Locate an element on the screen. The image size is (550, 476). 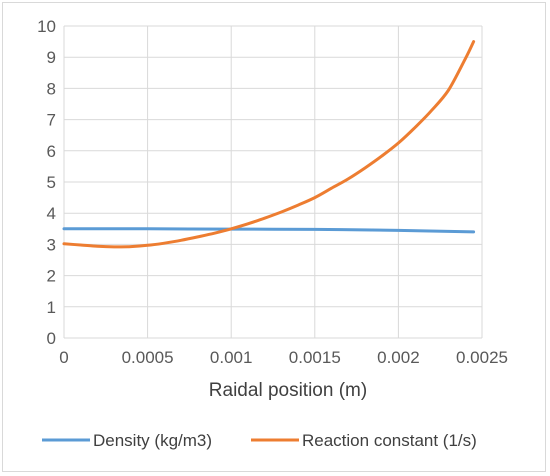
x-tick-label: 0.0015 is located at coordinates (315, 357).